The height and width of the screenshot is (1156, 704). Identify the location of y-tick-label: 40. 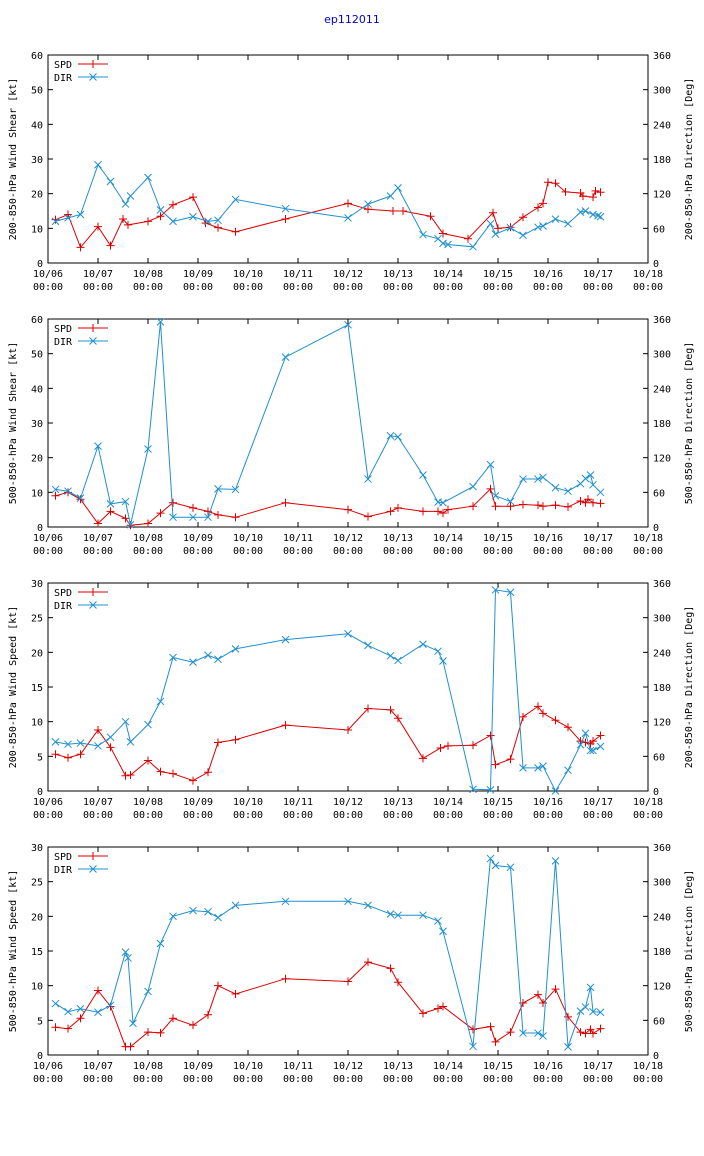
(37, 389).